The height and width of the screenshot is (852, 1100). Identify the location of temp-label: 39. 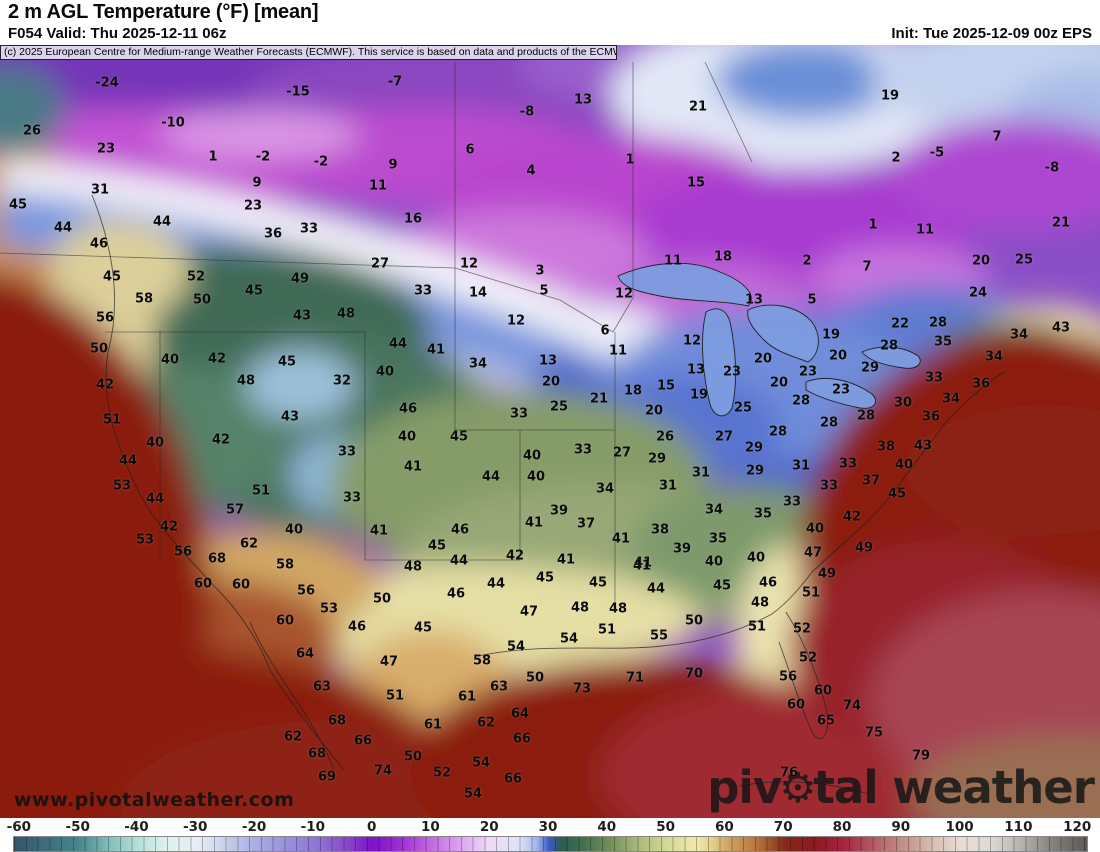
(682, 549).